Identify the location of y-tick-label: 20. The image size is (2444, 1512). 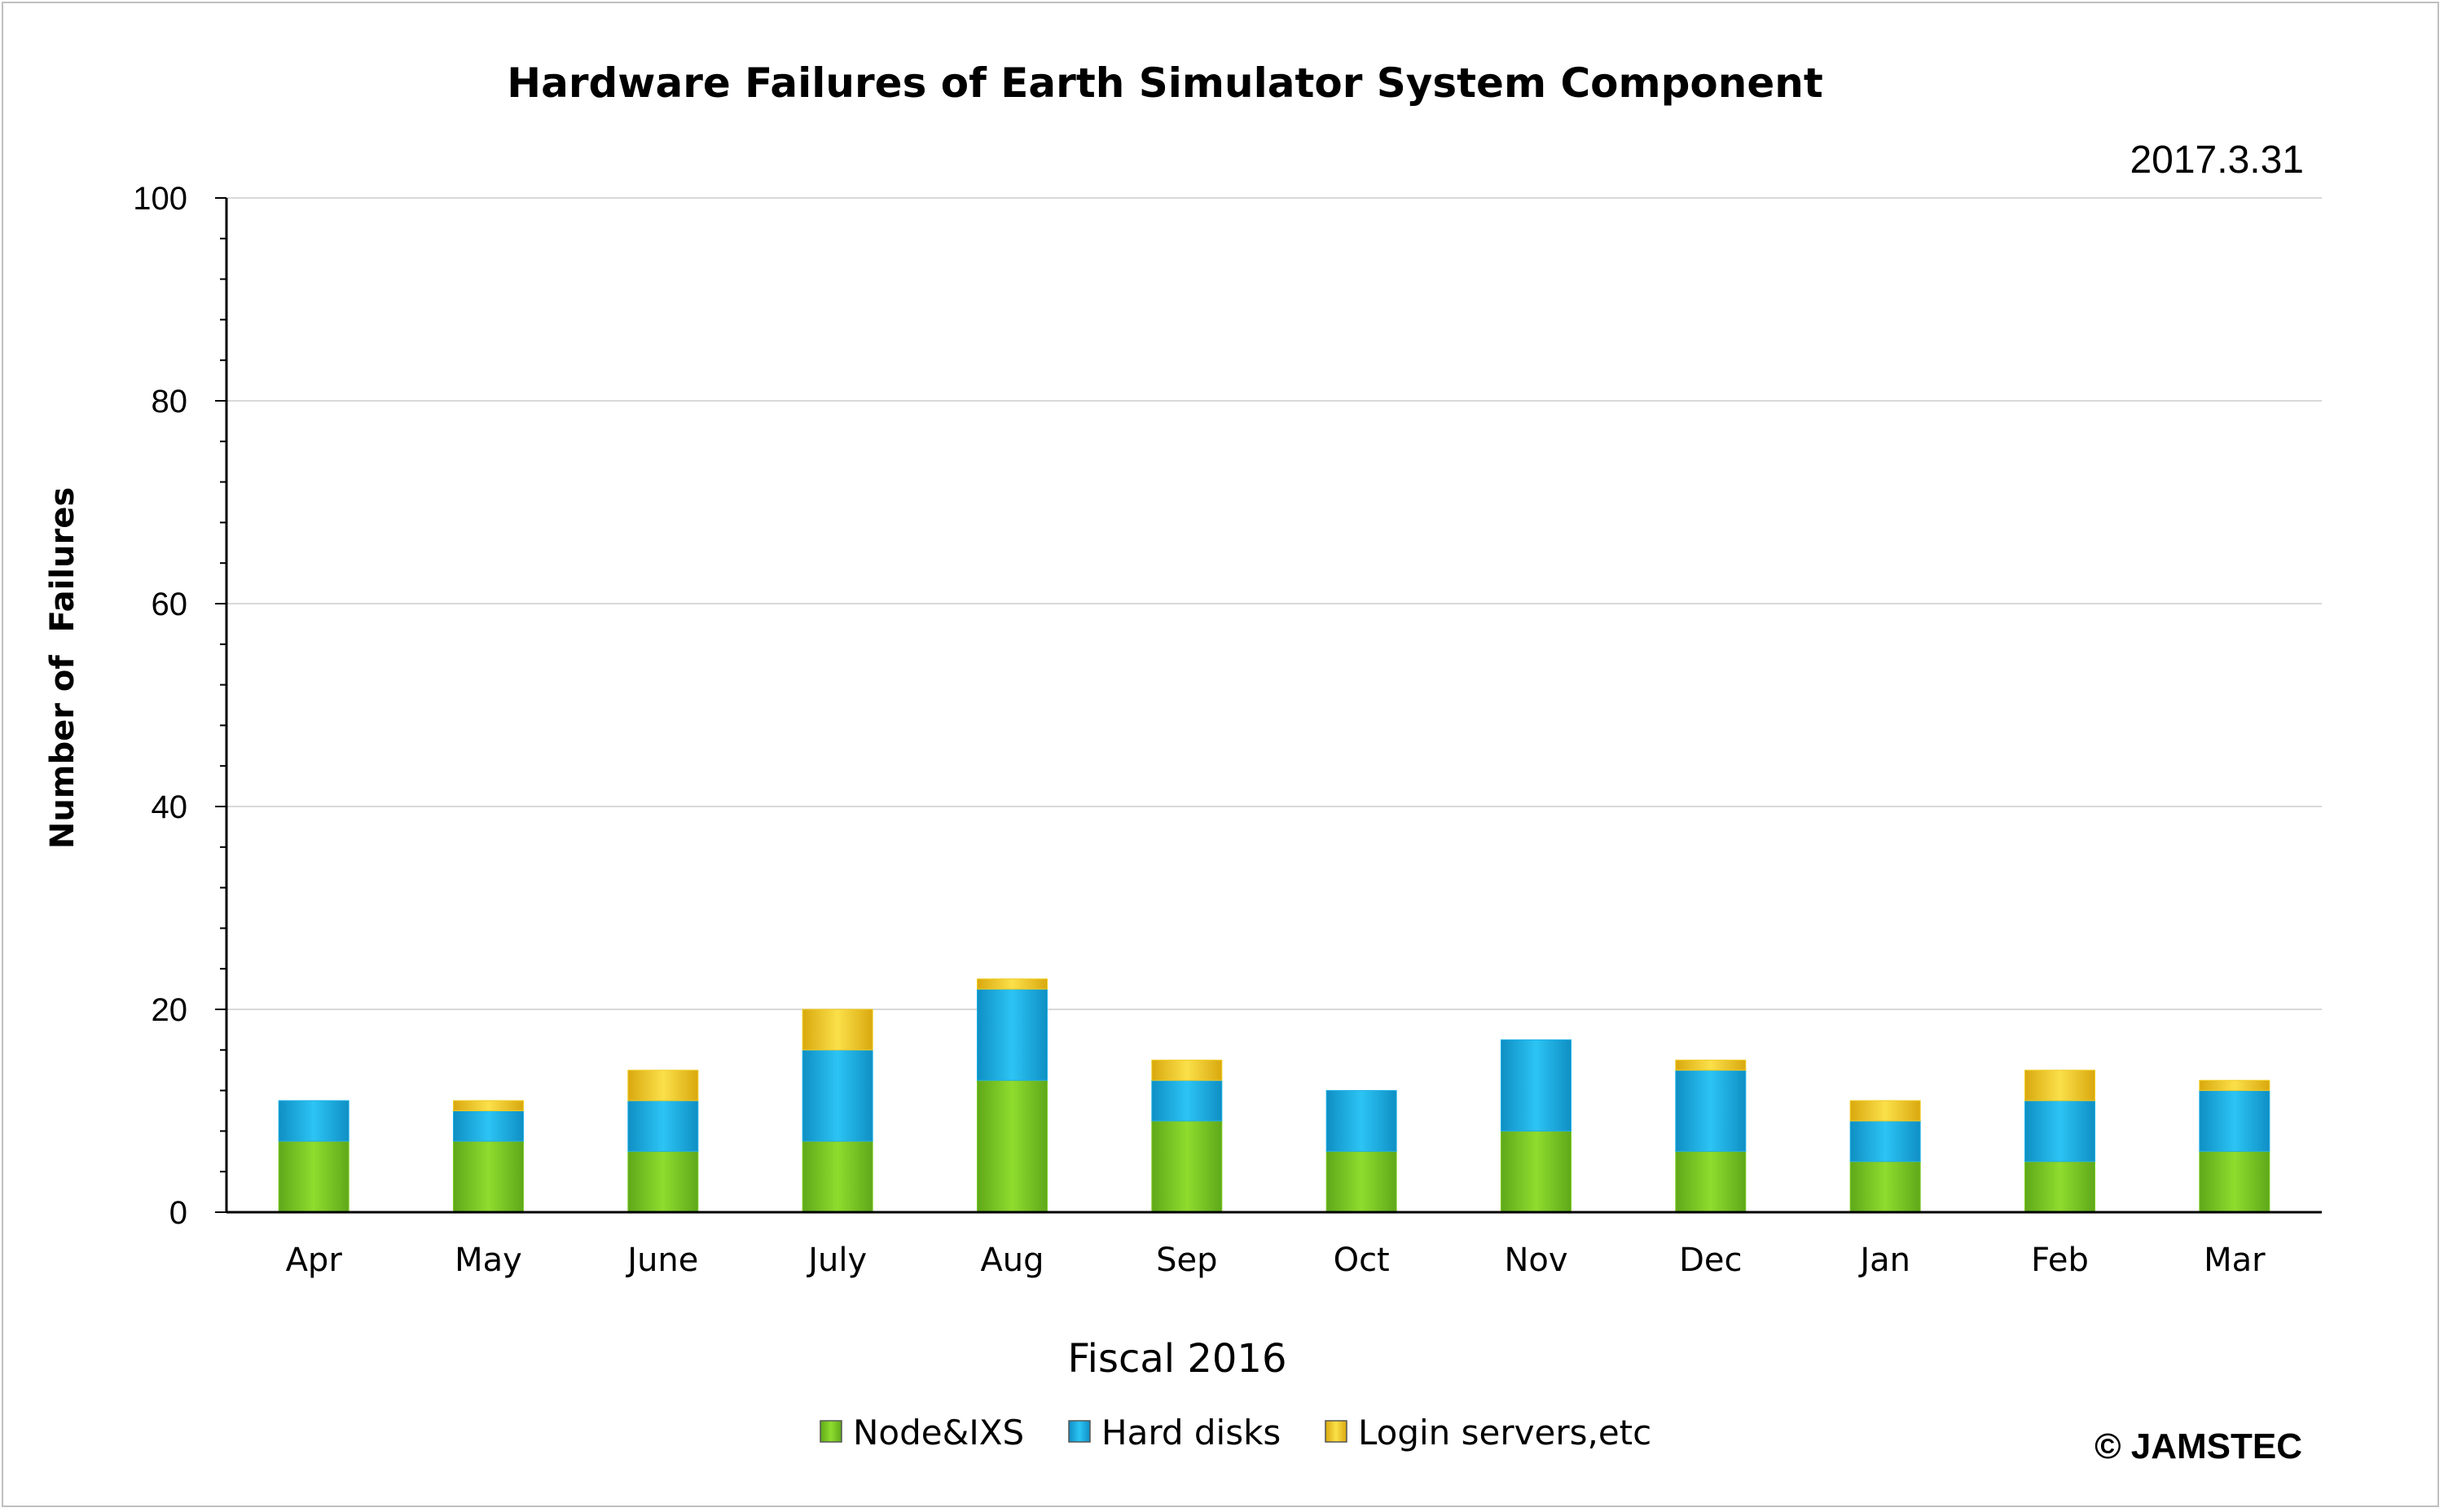
(170, 1010).